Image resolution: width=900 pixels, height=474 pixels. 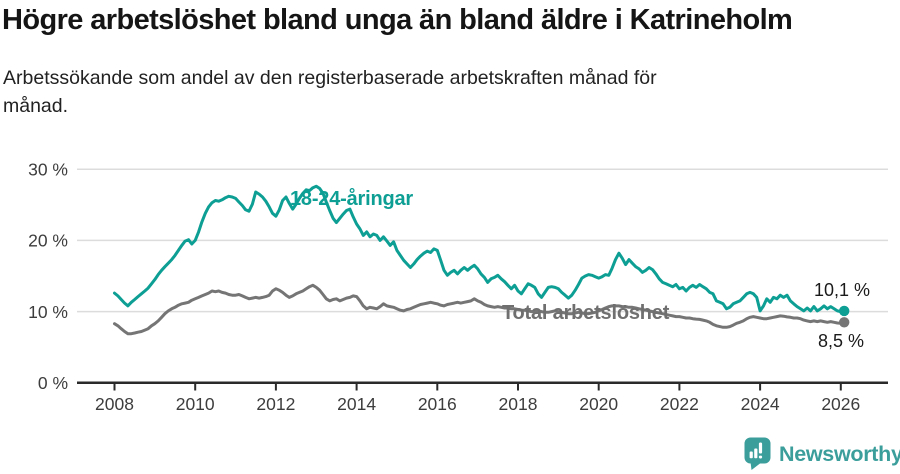 What do you see at coordinates (479, 309) in the screenshot?
I see `series-line-total` at bounding box center [479, 309].